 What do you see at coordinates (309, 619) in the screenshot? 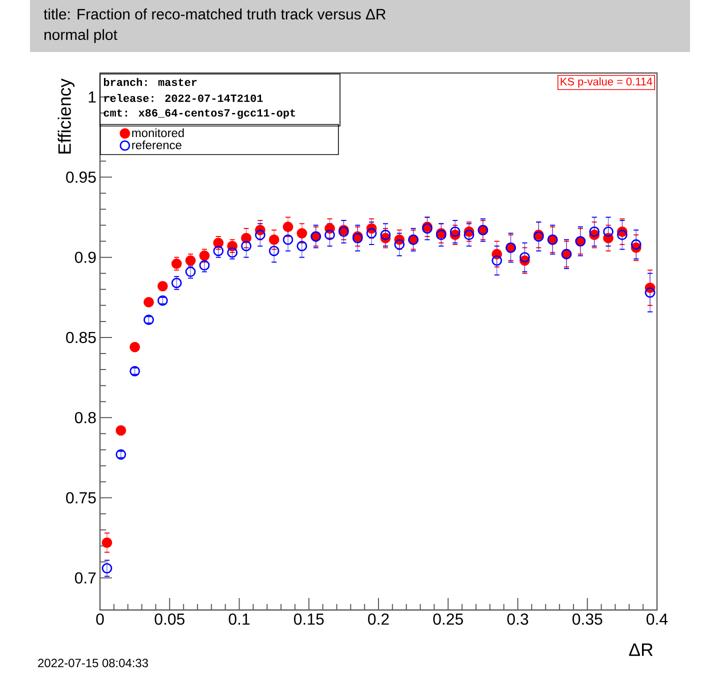
I see `x-tick-label: 0.15` at bounding box center [309, 619].